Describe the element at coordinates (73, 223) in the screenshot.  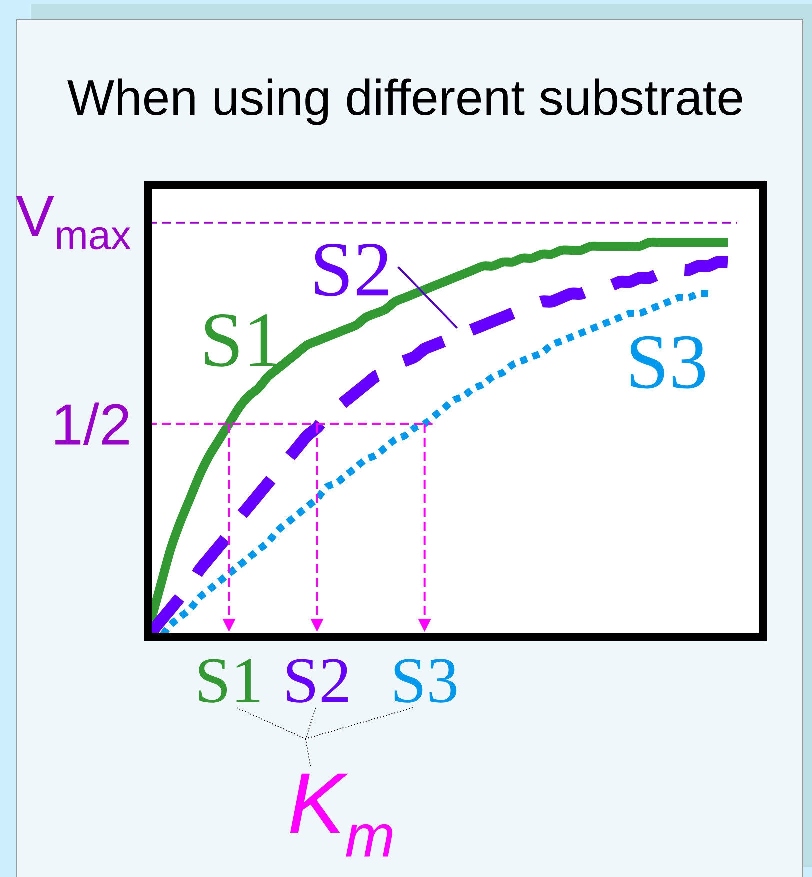
I see `ref-line-label: V$_{max}$` at that location.